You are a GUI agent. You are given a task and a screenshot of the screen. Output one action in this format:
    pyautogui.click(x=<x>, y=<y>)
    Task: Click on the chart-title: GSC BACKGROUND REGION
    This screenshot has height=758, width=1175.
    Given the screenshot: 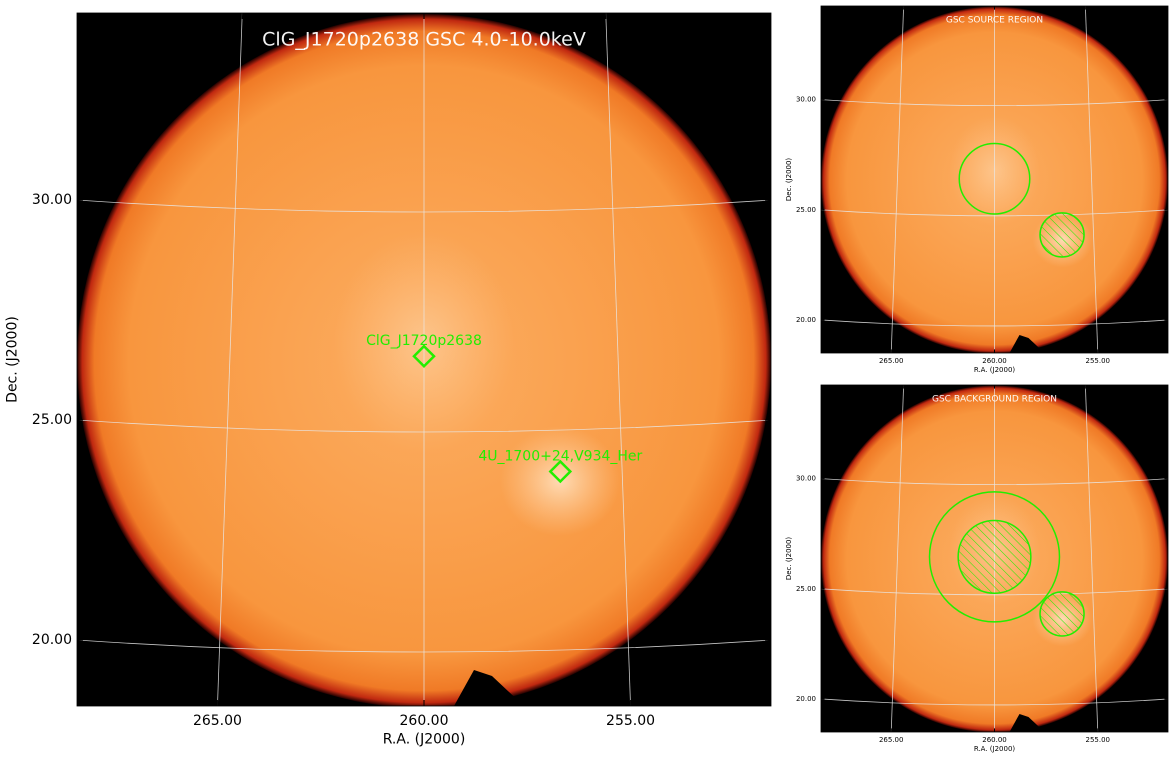 What is the action you would take?
    pyautogui.click(x=994, y=400)
    